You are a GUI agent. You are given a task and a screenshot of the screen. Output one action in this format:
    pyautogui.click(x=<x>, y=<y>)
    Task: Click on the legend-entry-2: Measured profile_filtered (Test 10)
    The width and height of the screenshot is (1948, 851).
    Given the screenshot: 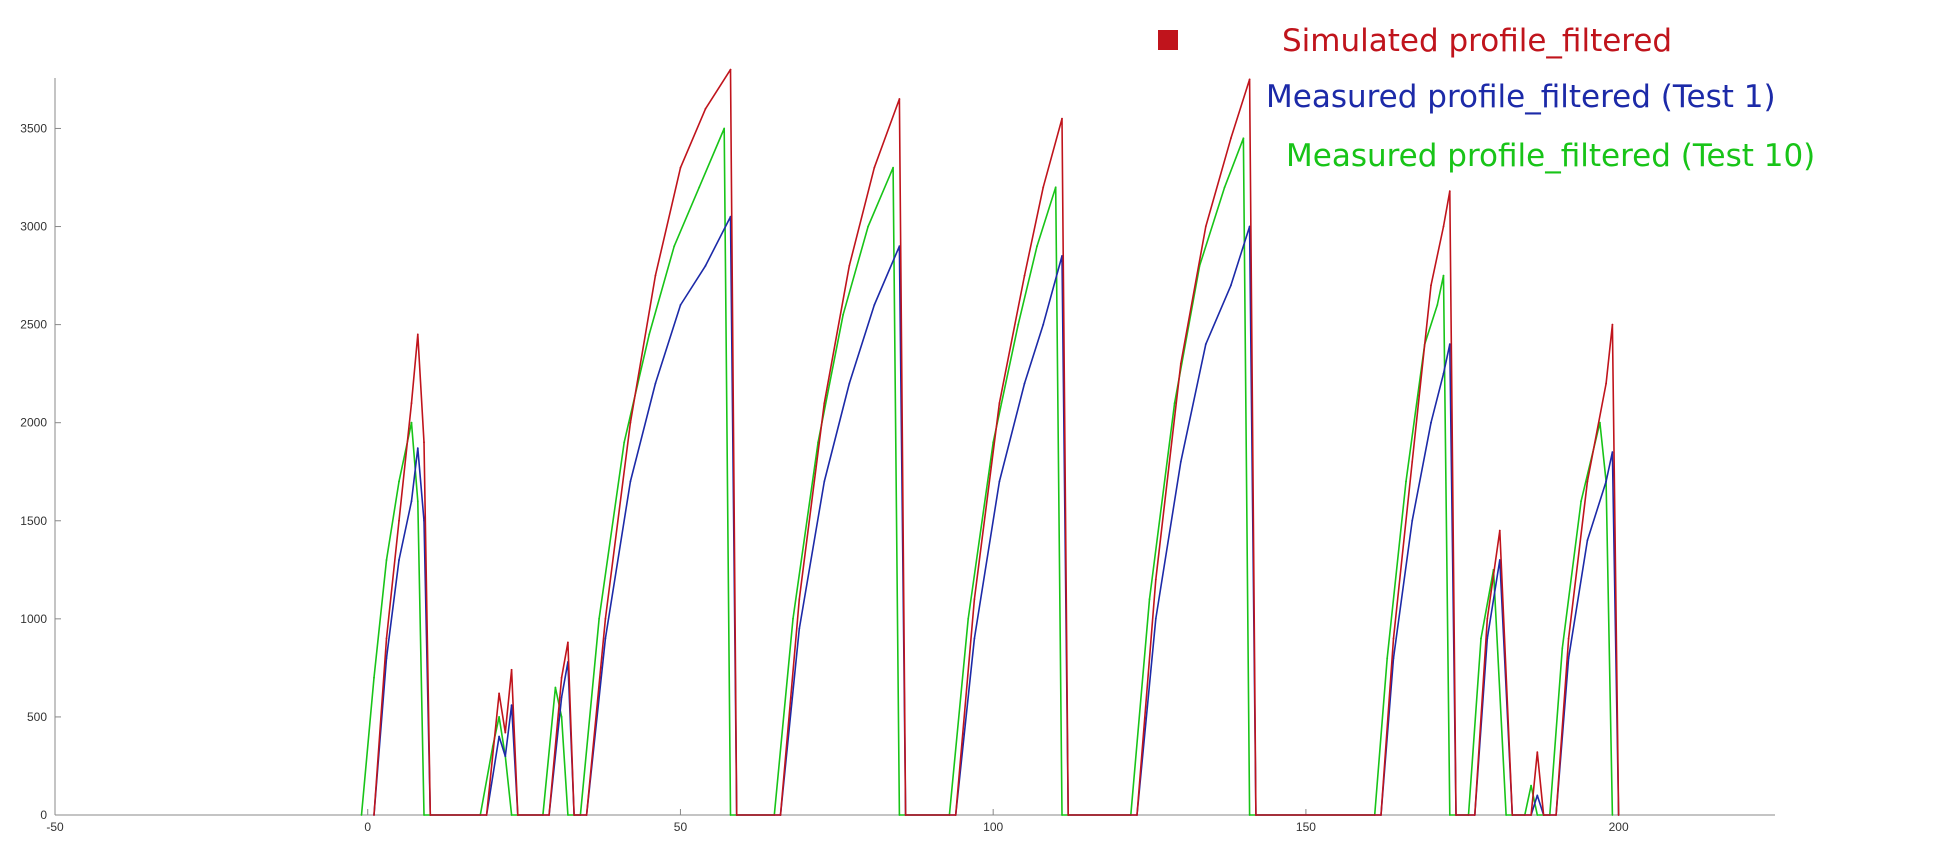 What is the action you would take?
    pyautogui.click(x=1550, y=156)
    